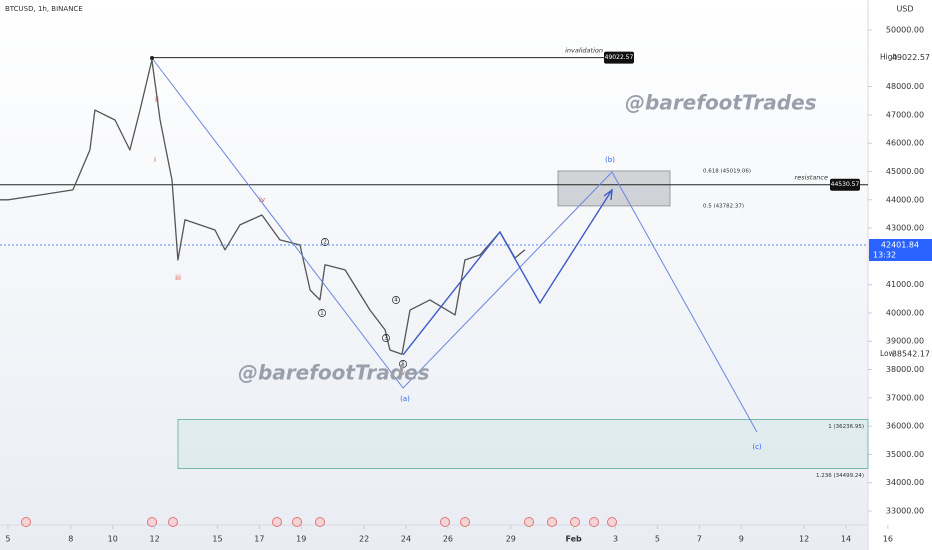  Describe the element at coordinates (905, 369) in the screenshot. I see `y-tick-label: 38000.00` at that location.